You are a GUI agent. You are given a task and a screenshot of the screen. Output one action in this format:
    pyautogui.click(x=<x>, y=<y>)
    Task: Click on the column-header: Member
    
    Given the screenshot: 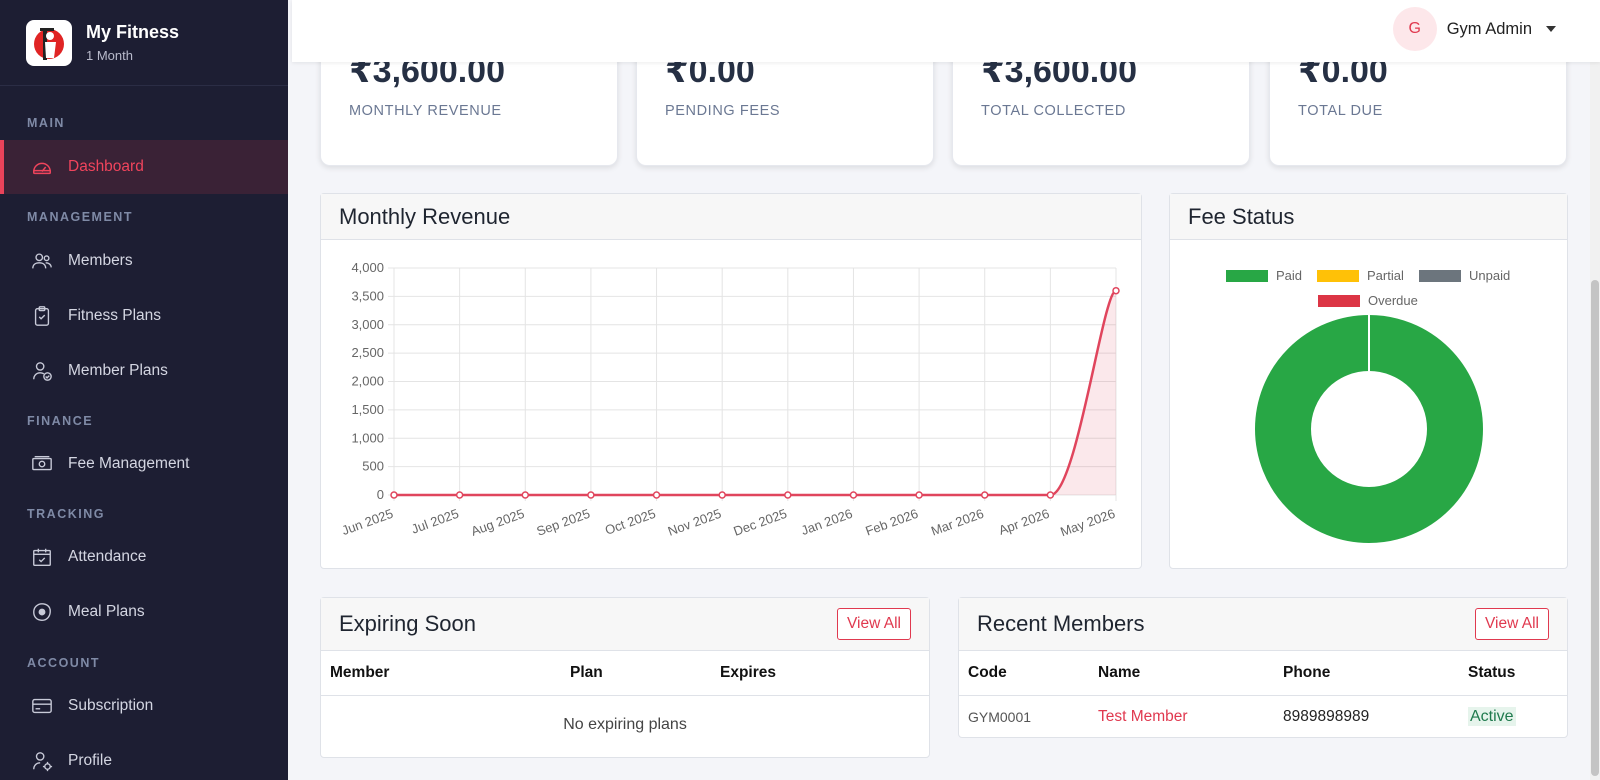 What is the action you would take?
    pyautogui.click(x=441, y=673)
    